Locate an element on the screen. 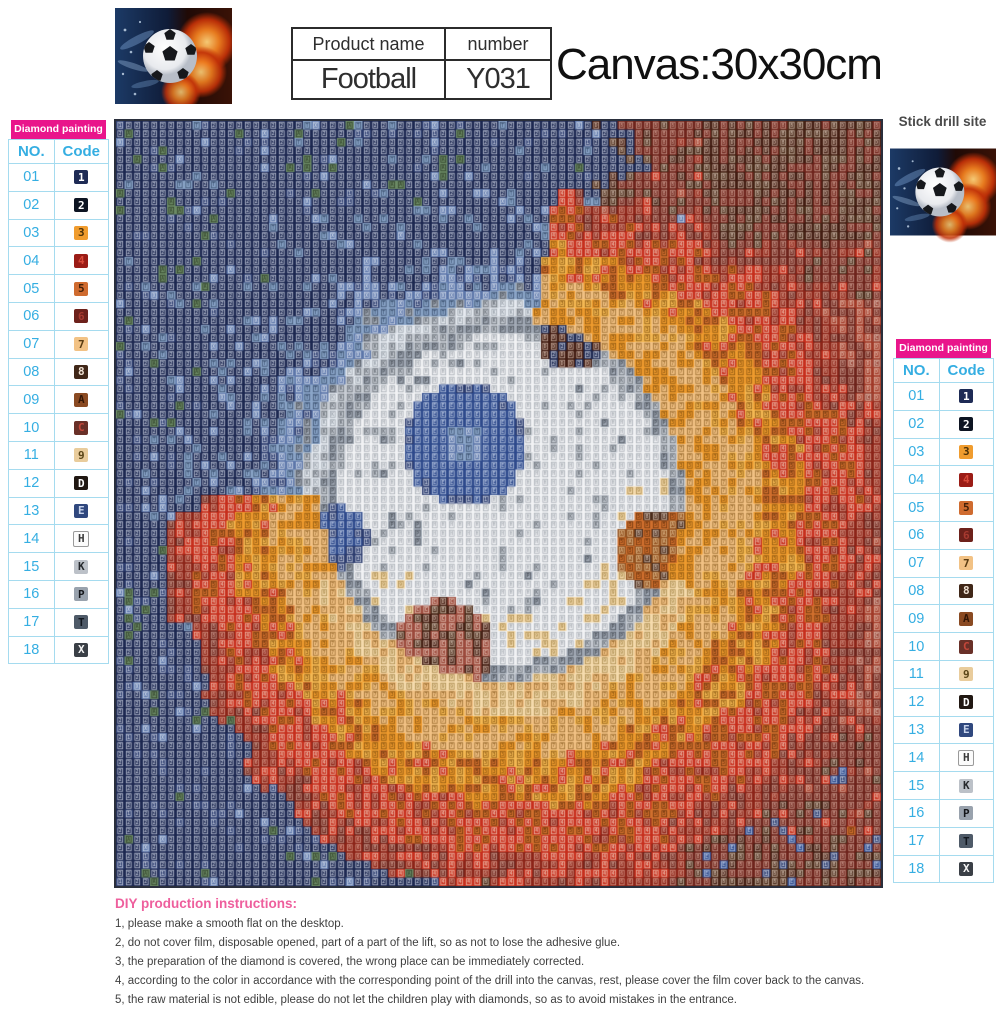 The height and width of the screenshot is (1010, 1001). legend-row: 05 5 is located at coordinates (58, 289).